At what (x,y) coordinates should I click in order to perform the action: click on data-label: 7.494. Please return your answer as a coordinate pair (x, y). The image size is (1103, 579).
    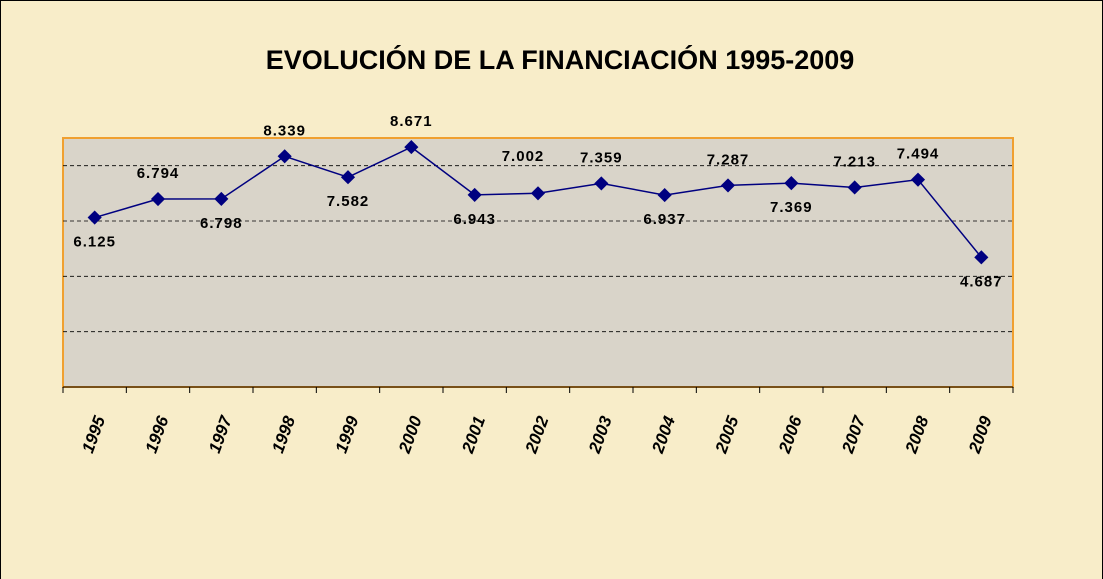
    Looking at the image, I should click on (918, 154).